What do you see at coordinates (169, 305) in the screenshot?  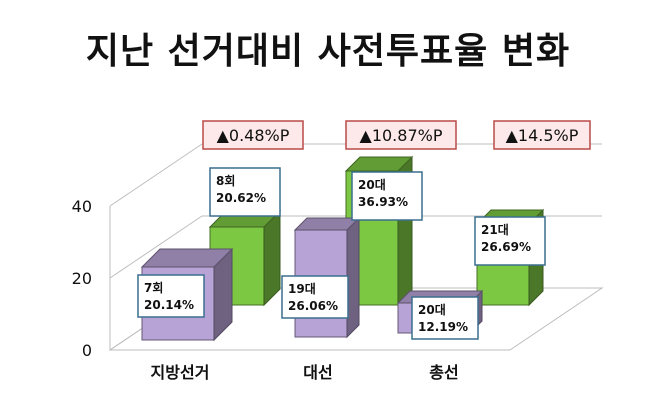 I see `data-label: 20.14%` at bounding box center [169, 305].